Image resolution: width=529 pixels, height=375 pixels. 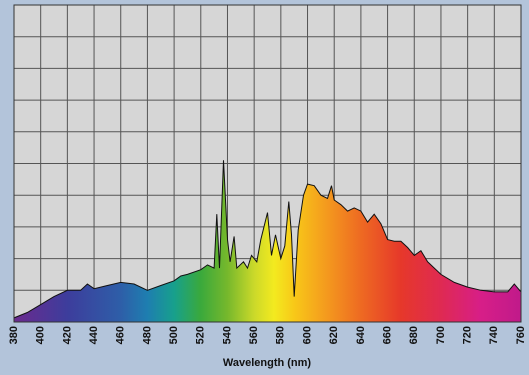 I want to click on x-axis-label: Wavelength (nm), so click(x=267, y=363).